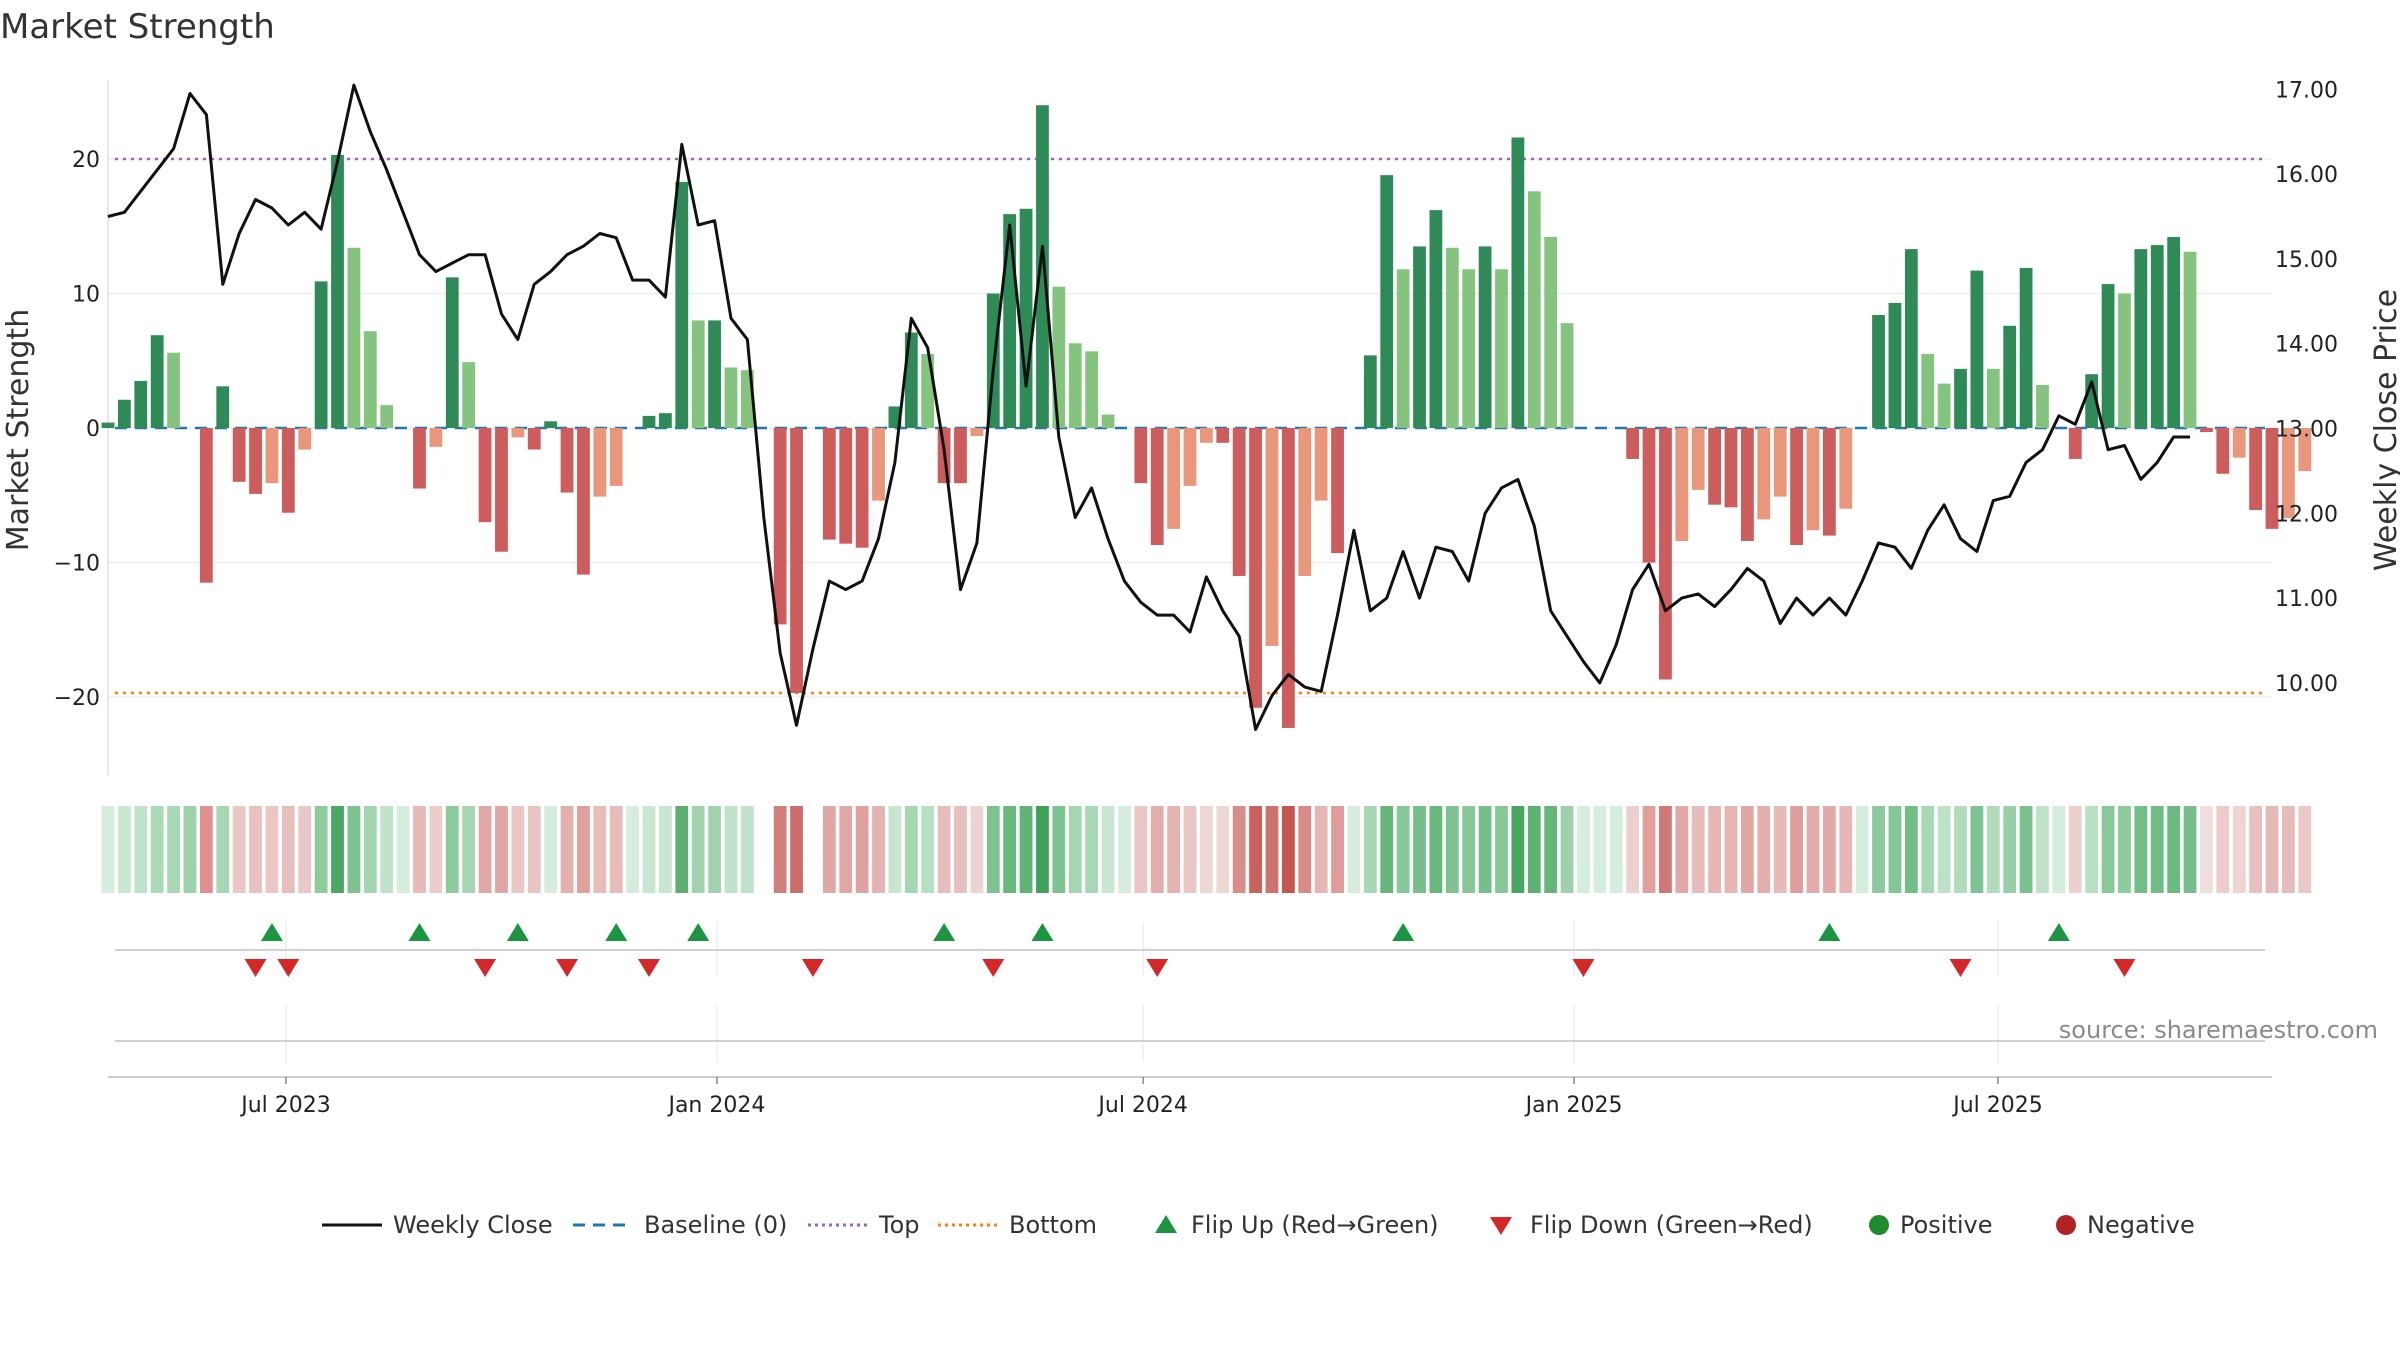 The height and width of the screenshot is (1350, 2400). I want to click on right-tick-label: 13.00, so click(2306, 430).